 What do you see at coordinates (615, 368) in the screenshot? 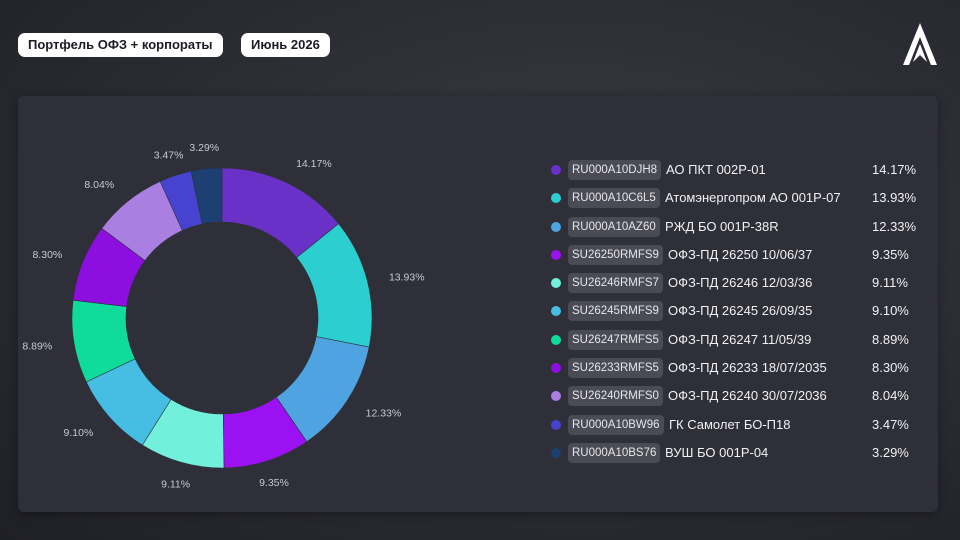
I see `legend-isin-badge: SU26233RMFS5` at bounding box center [615, 368].